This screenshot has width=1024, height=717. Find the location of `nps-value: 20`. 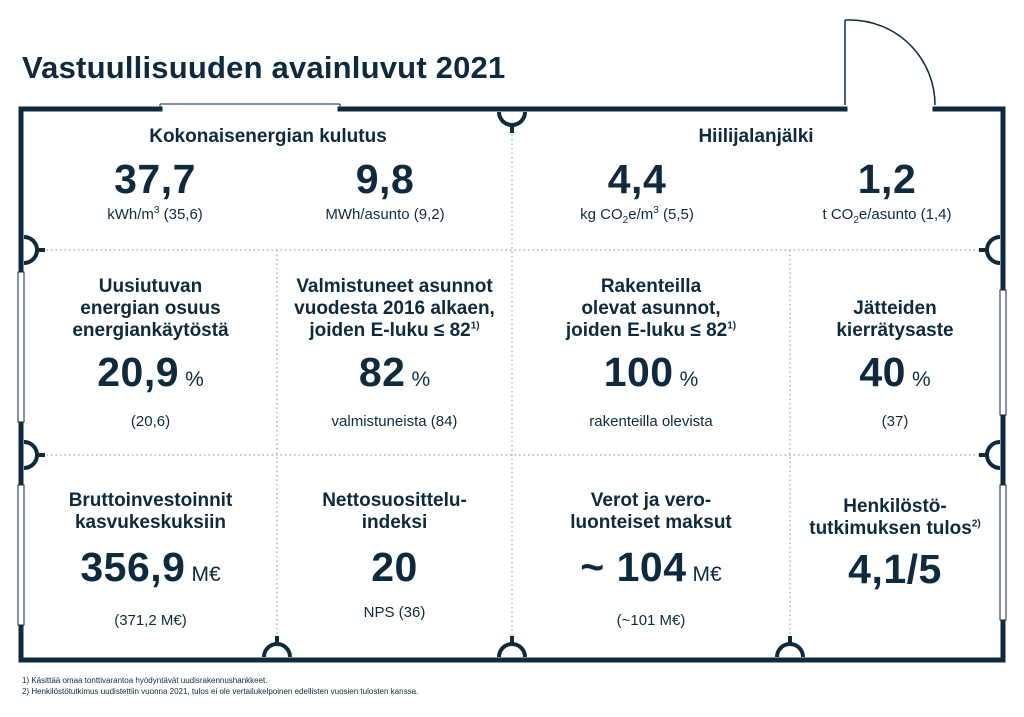

nps-value: 20 is located at coordinates (394, 567).